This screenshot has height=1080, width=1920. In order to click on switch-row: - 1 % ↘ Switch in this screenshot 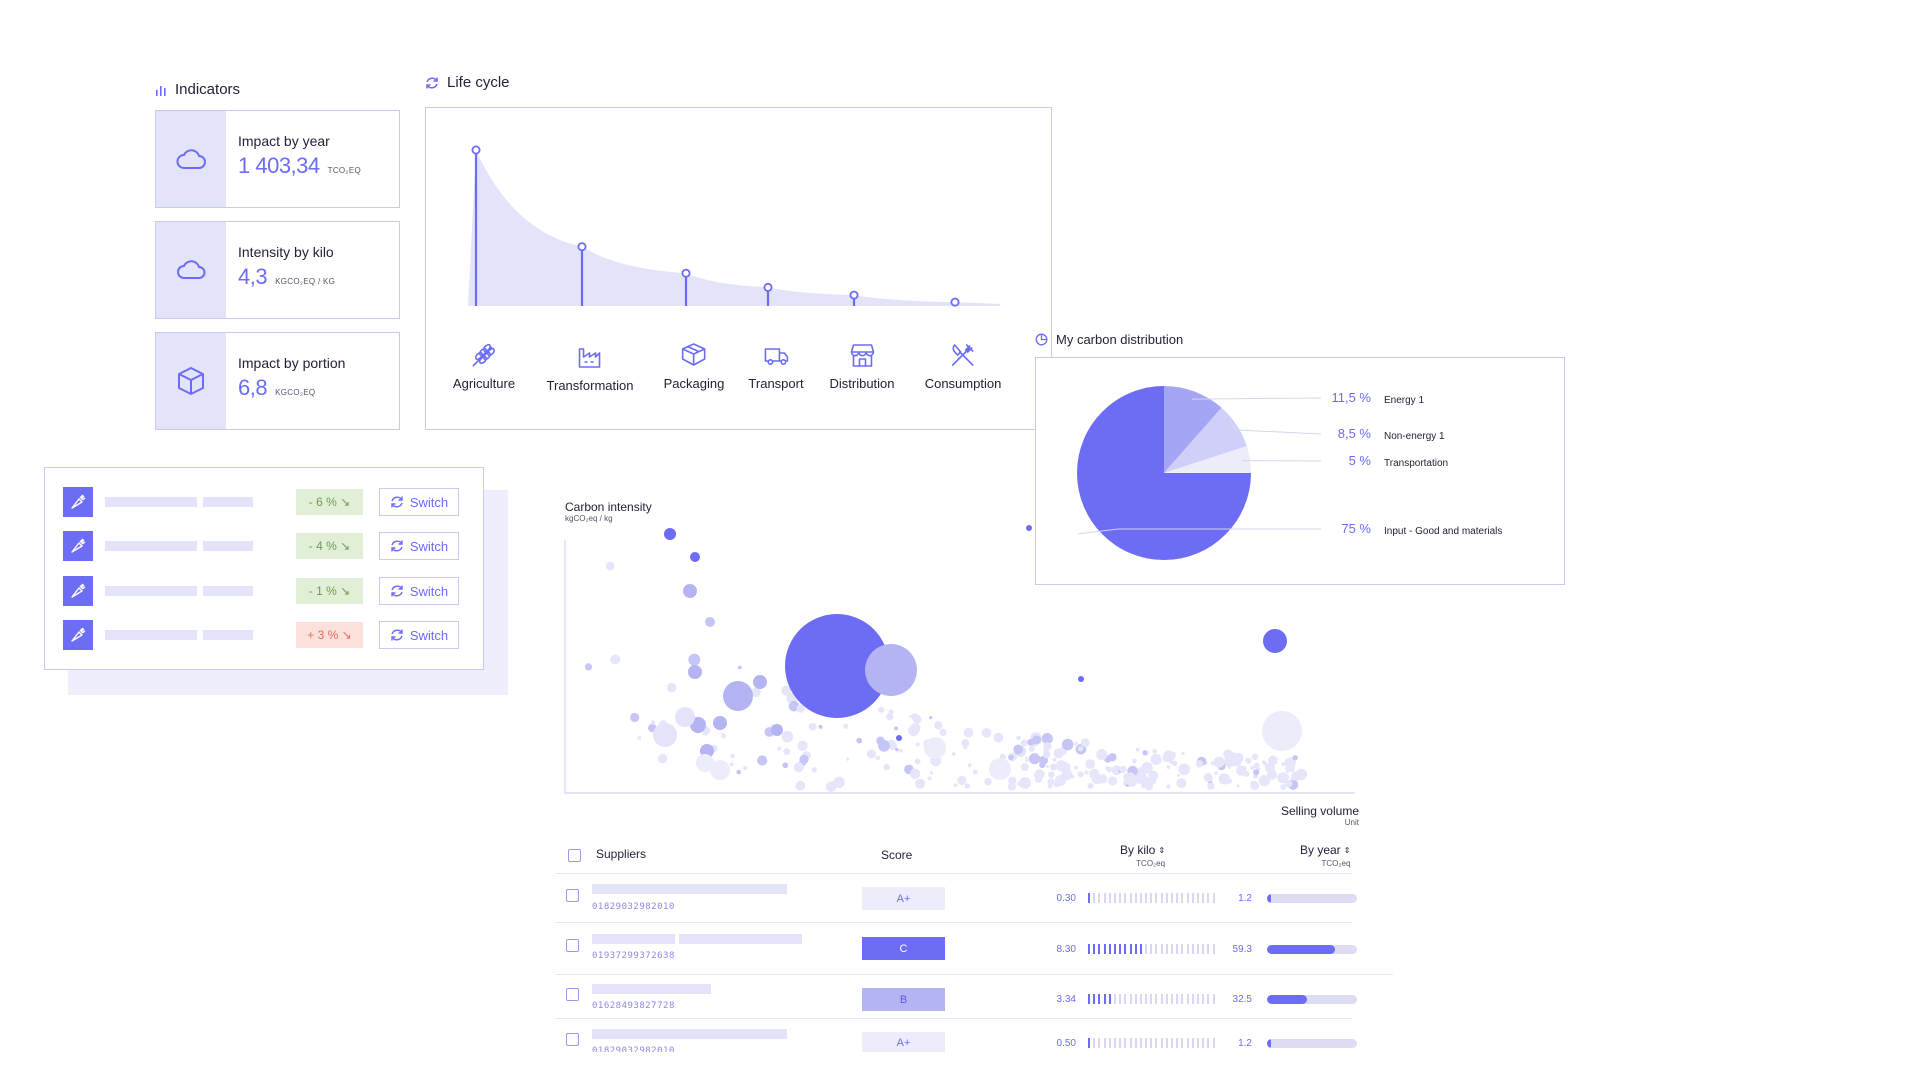, I will do `click(261, 591)`.